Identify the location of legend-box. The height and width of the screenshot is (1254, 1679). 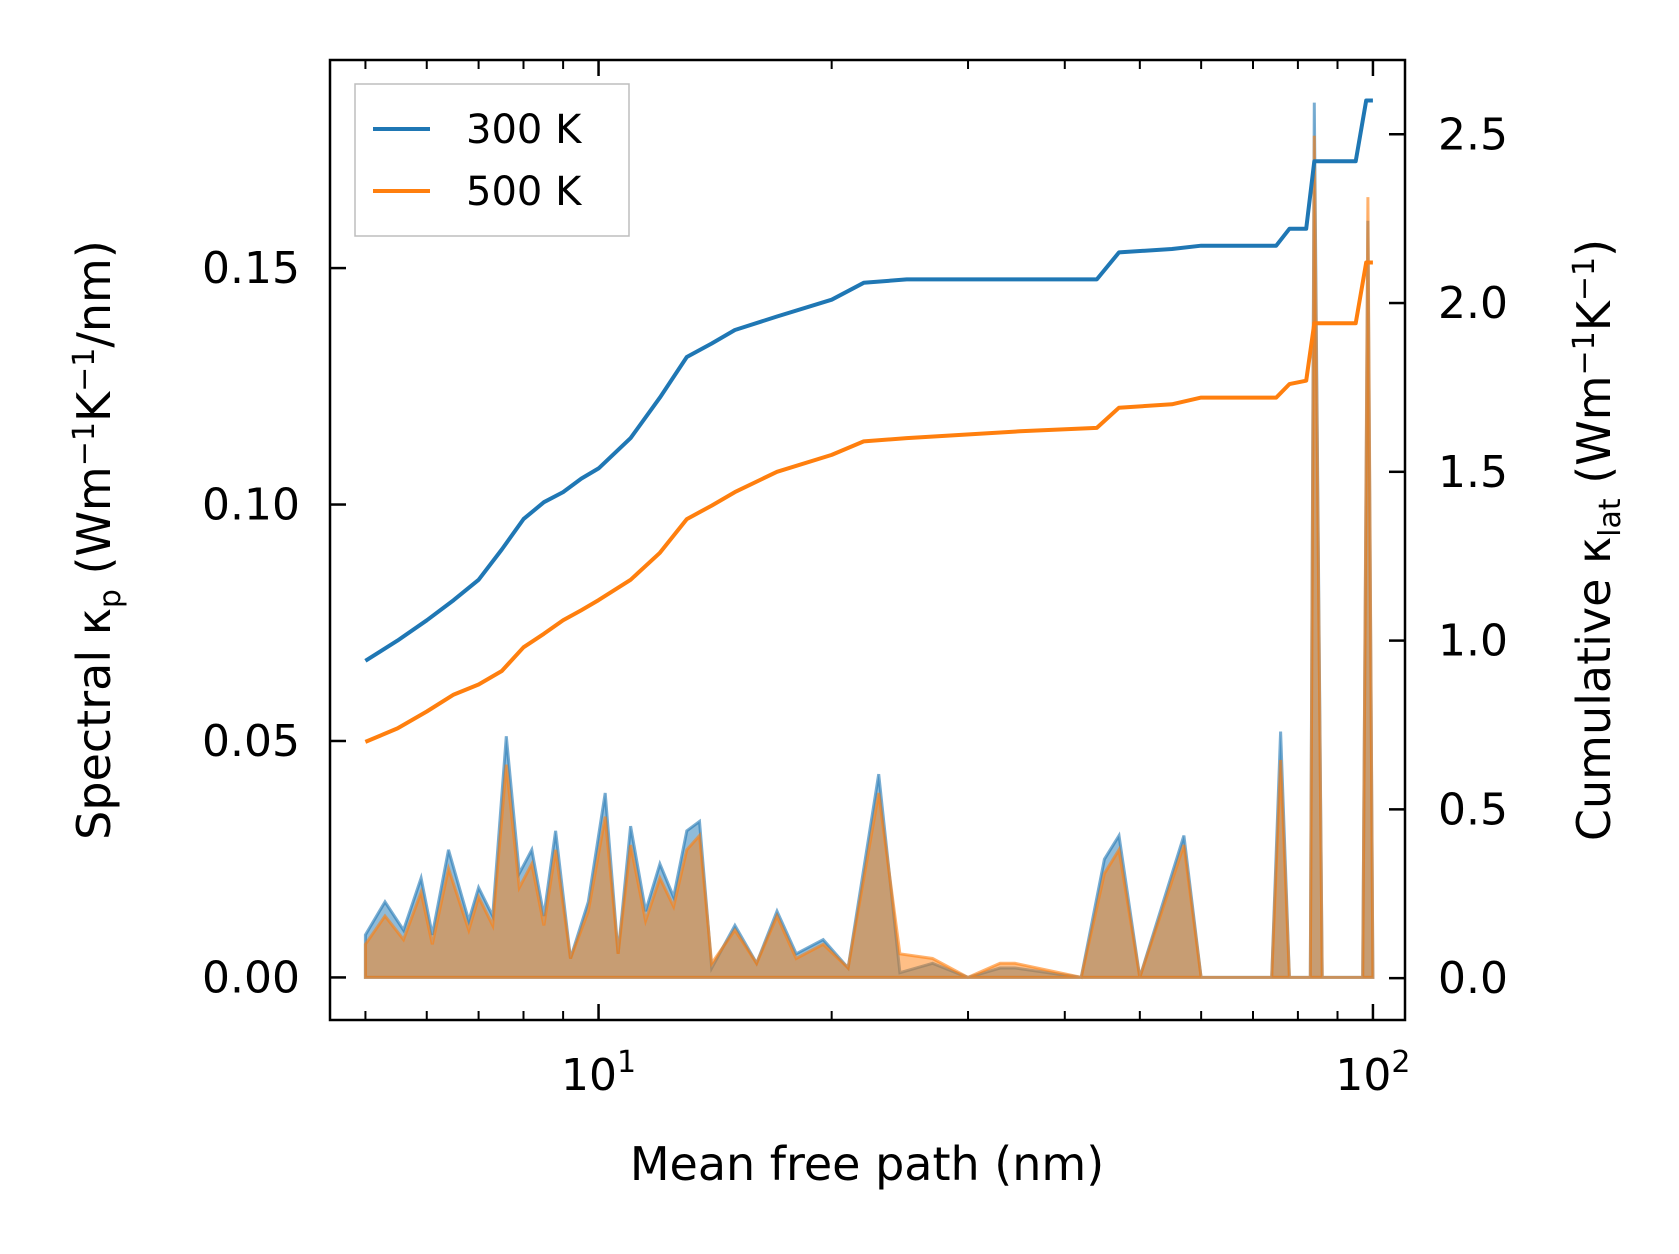
(492, 160).